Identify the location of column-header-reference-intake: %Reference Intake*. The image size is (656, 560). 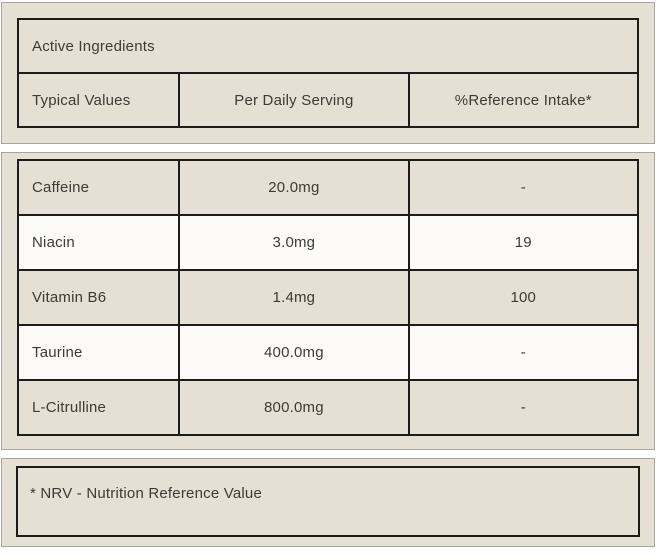
(523, 100).